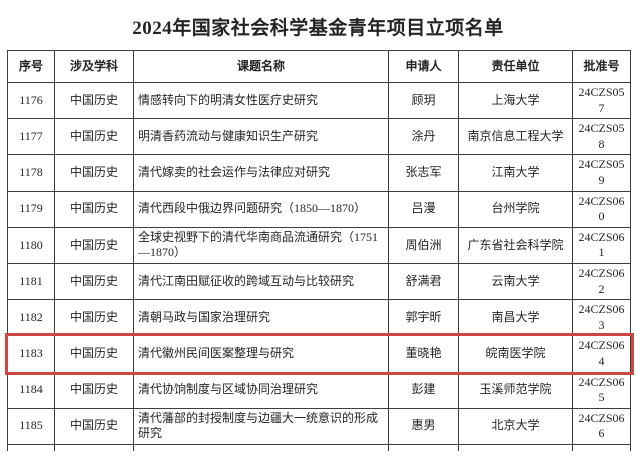  Describe the element at coordinates (423, 318) in the screenshot. I see `cell-applicant: 郭宇昕` at that location.